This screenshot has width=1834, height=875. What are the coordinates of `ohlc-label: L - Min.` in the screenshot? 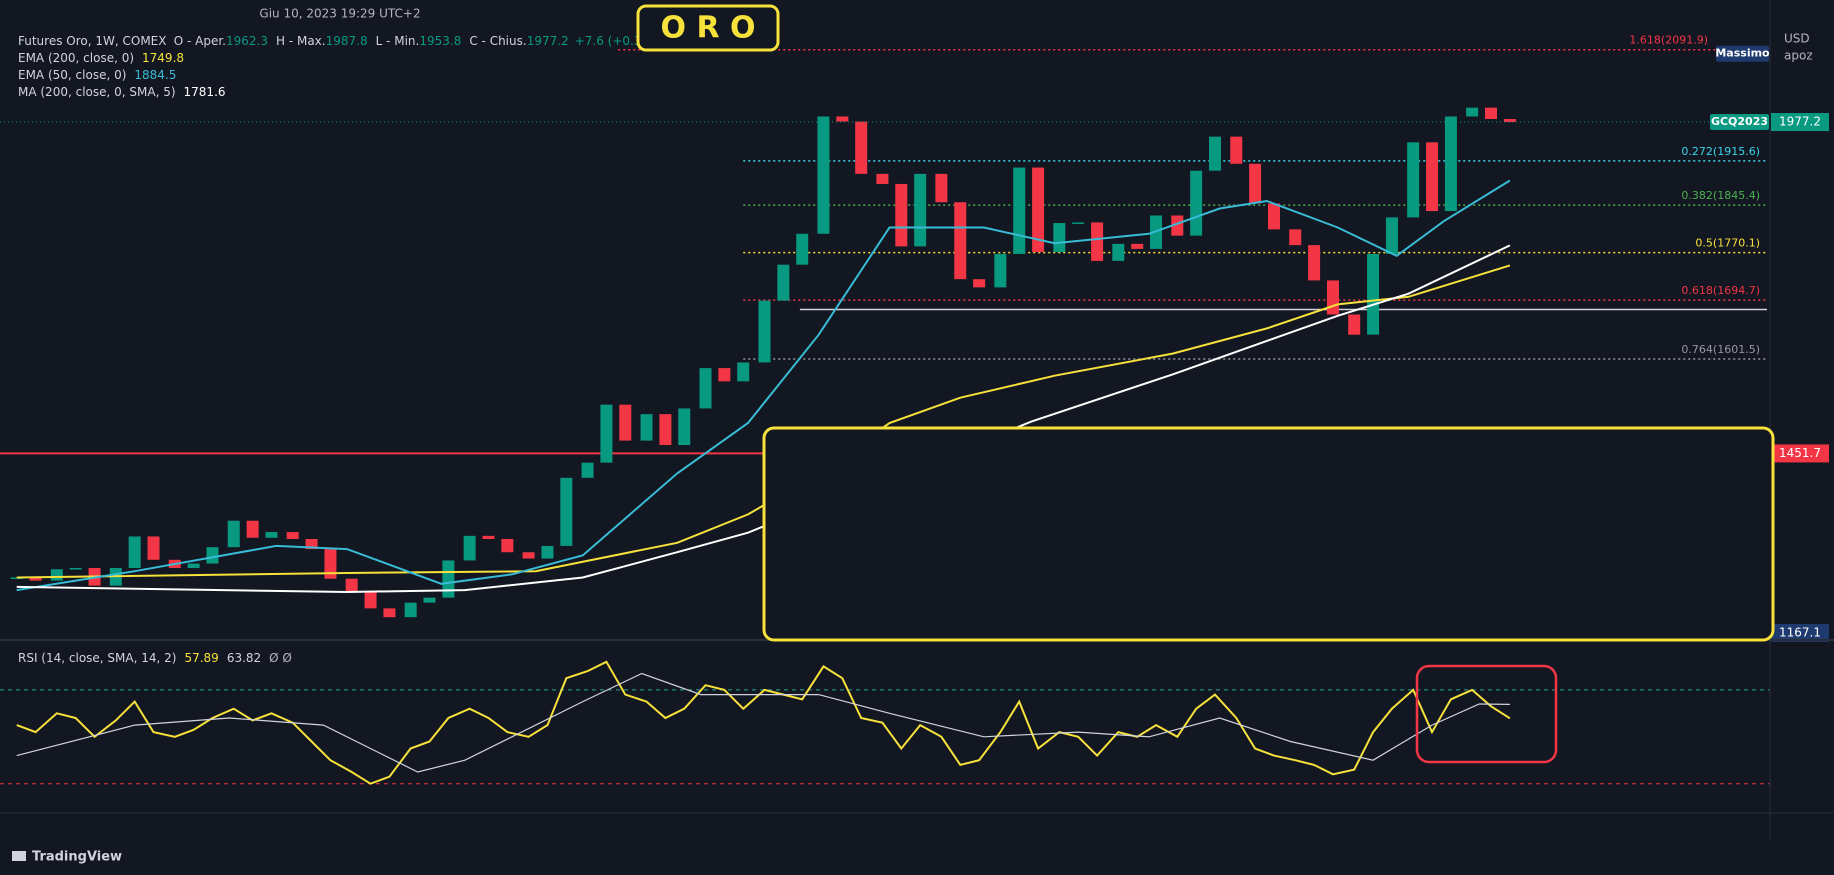 It's located at (398, 41).